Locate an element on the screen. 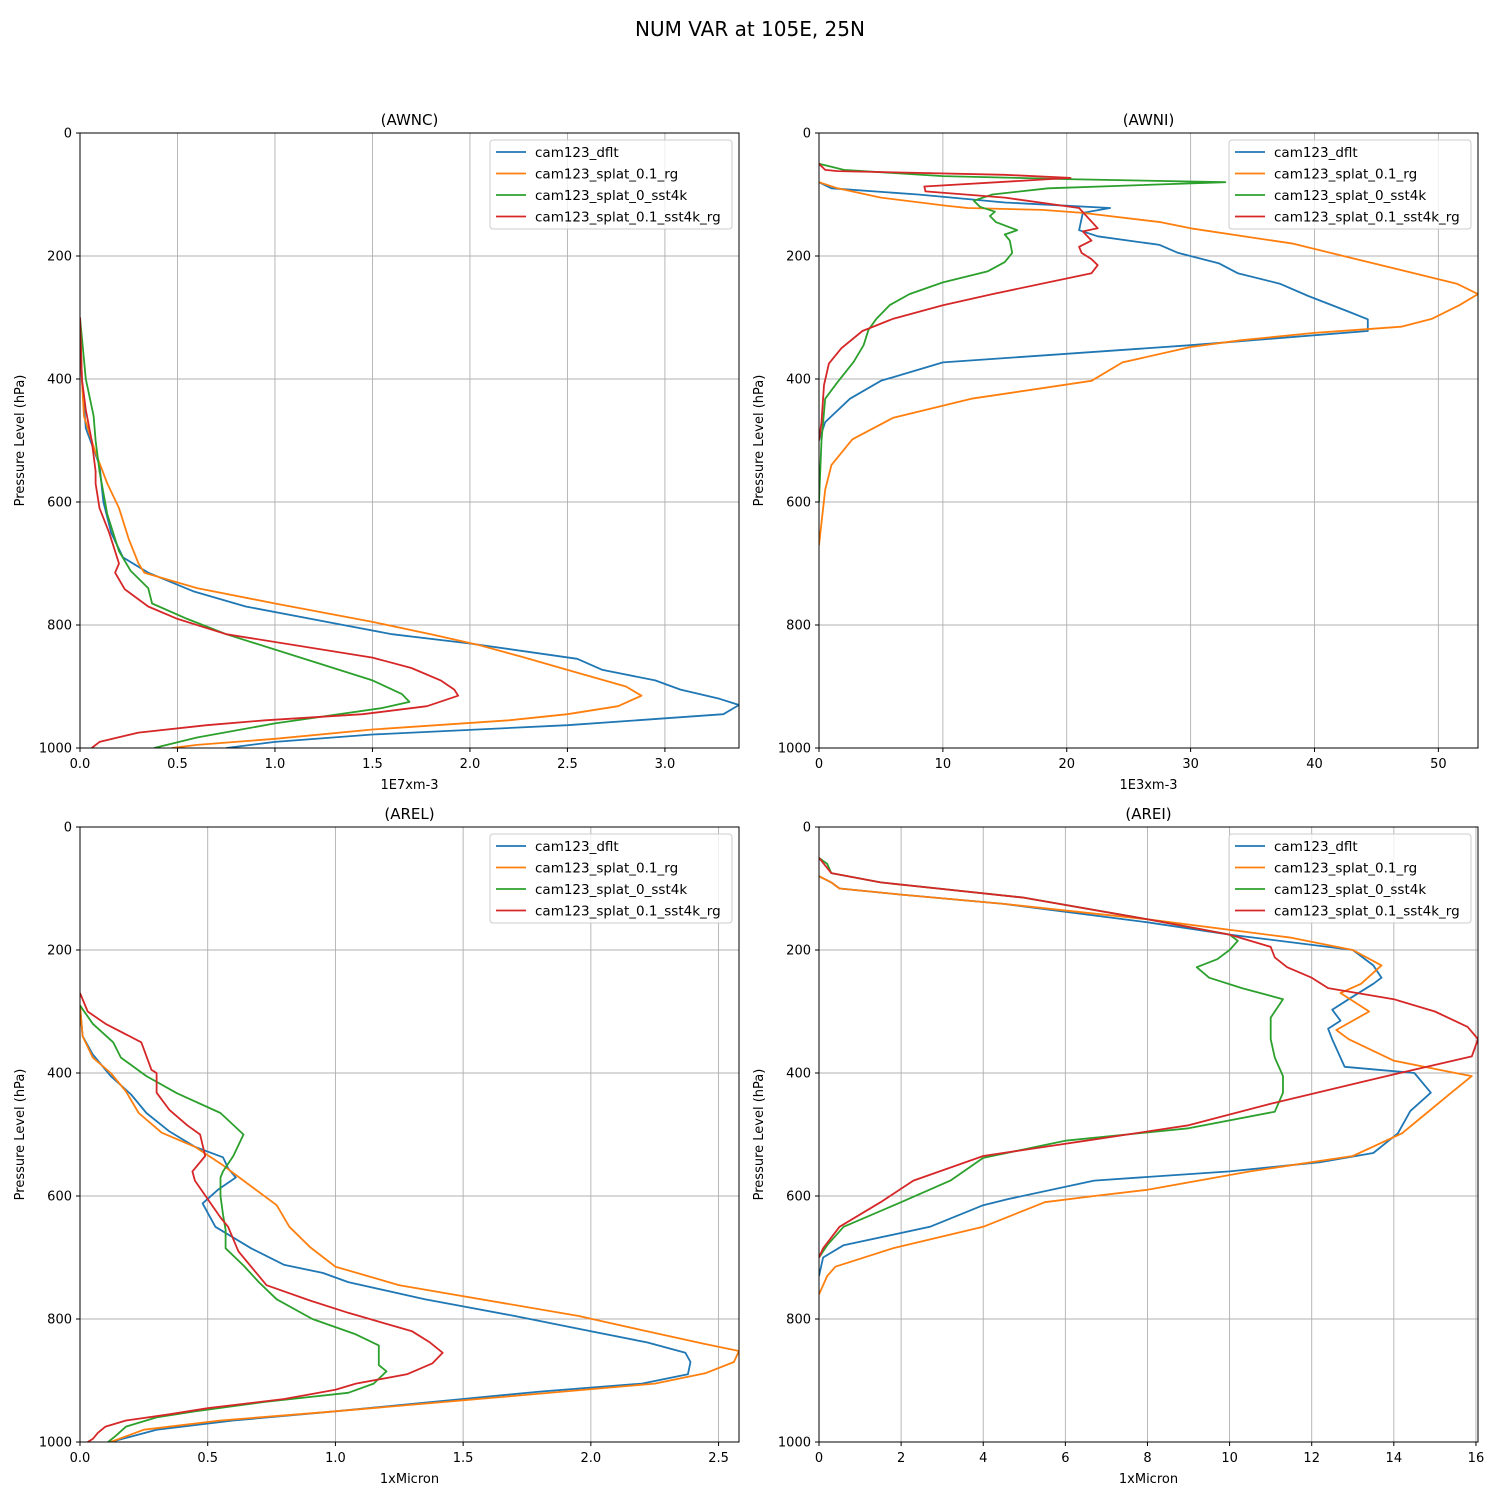 This screenshot has width=1500, height=1500. panel-title: (AWNC) is located at coordinates (410, 120).